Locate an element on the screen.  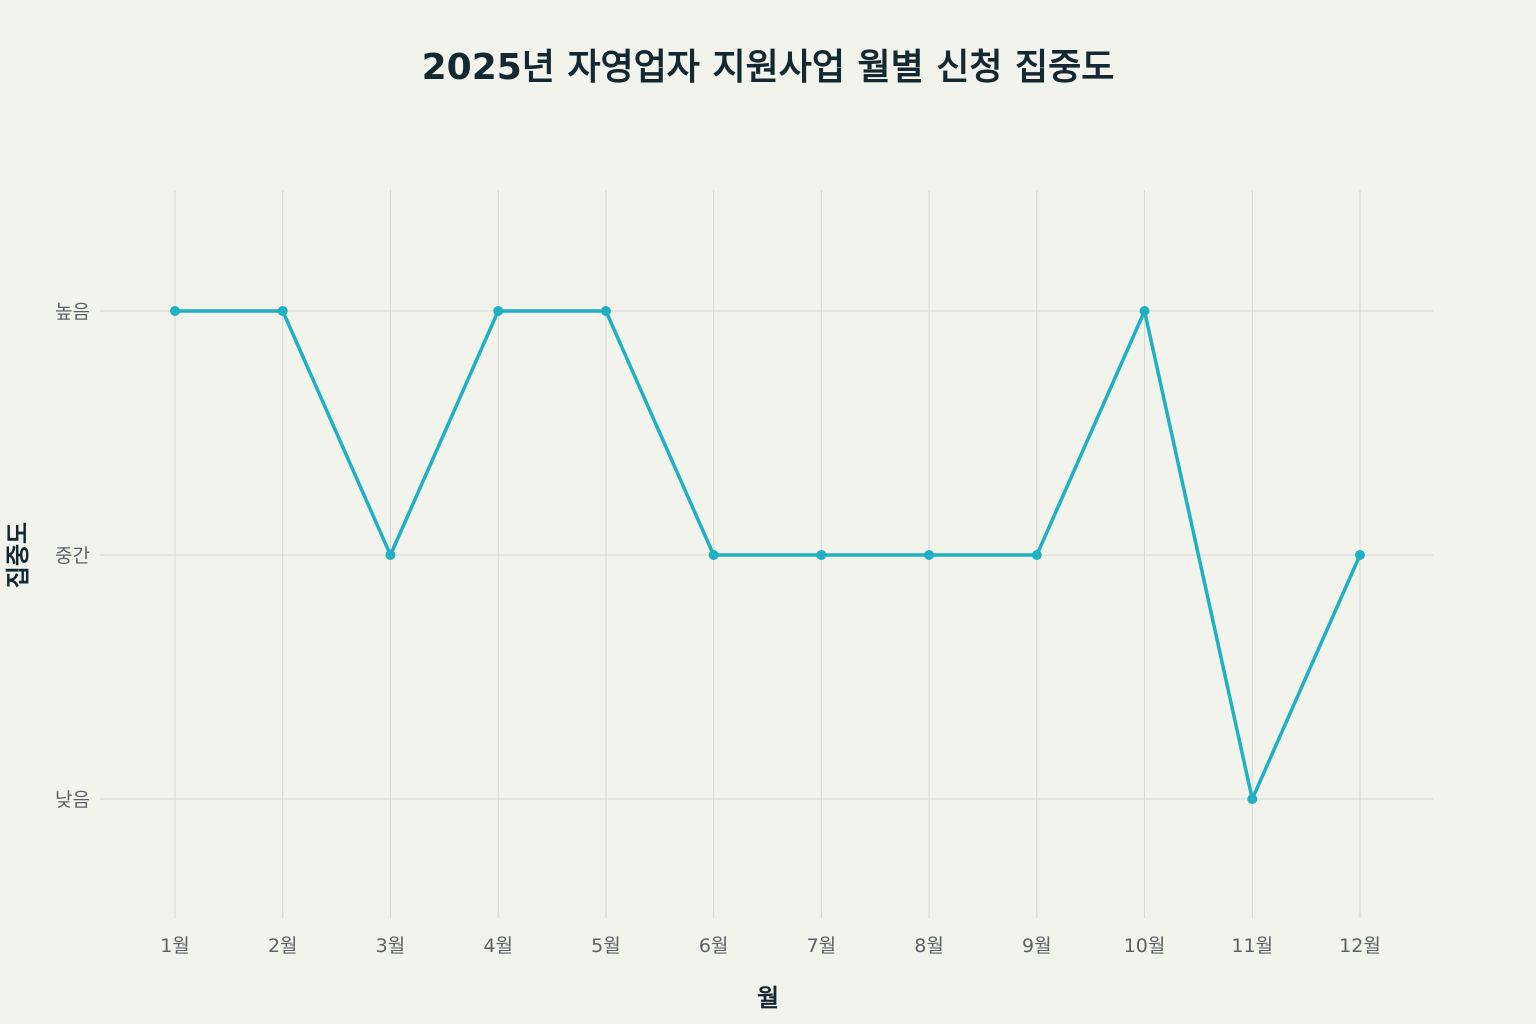
x-tick-labels: 1월 2월 3월 4월 5월 6월 7월 8월 9월 10월 11월 12월 is located at coordinates (770, 946).